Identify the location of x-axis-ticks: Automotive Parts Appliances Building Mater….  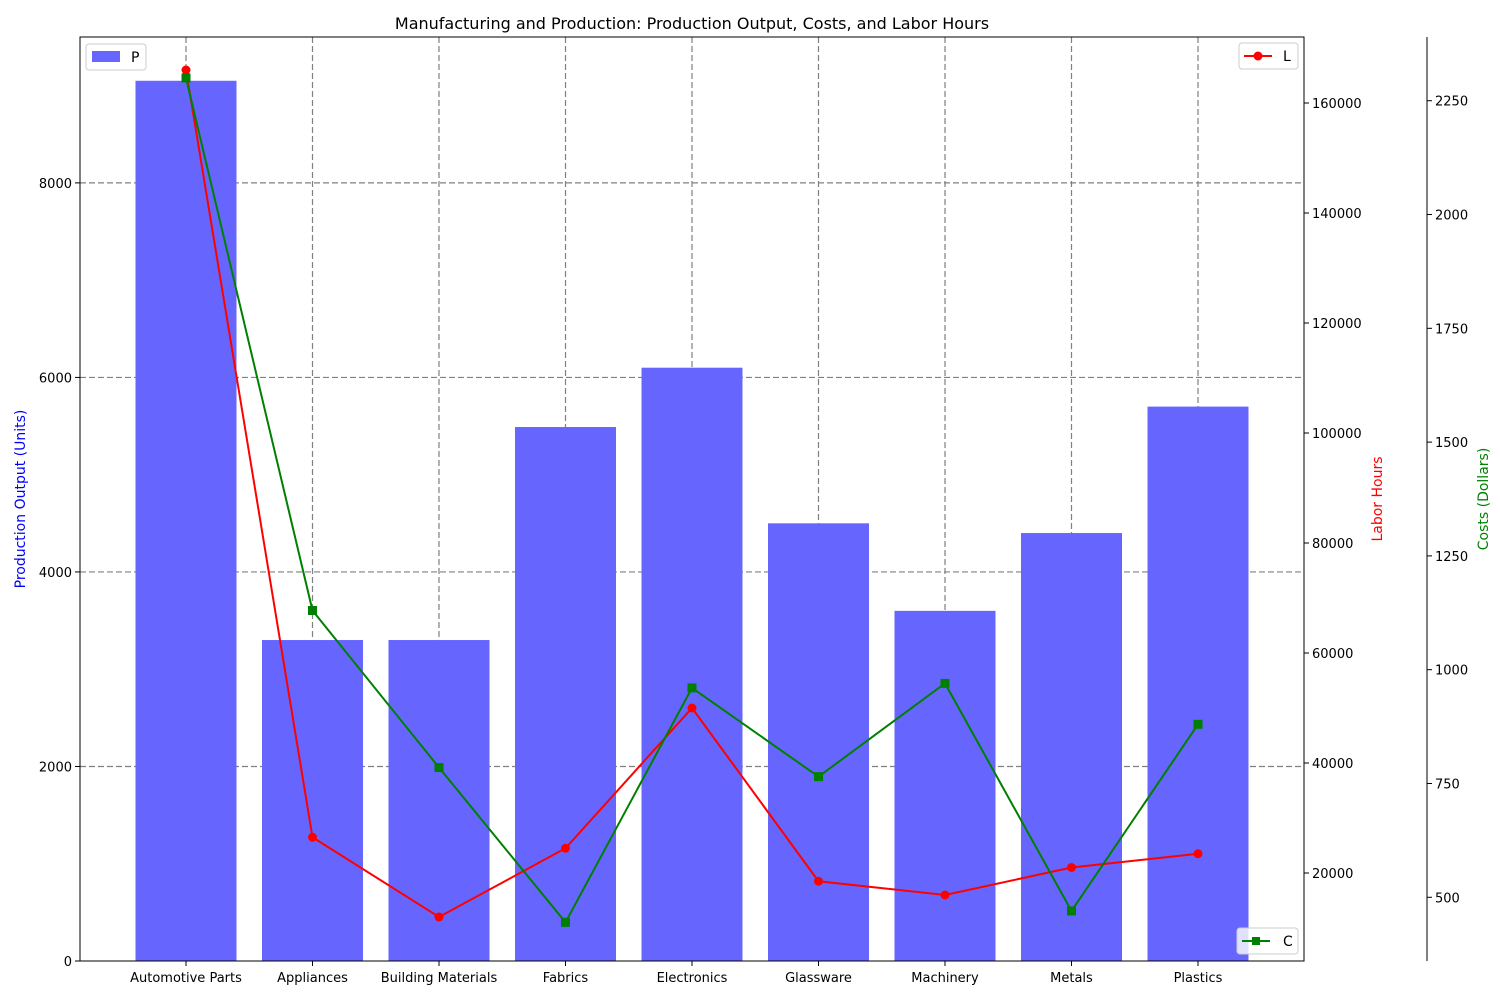
(676, 973).